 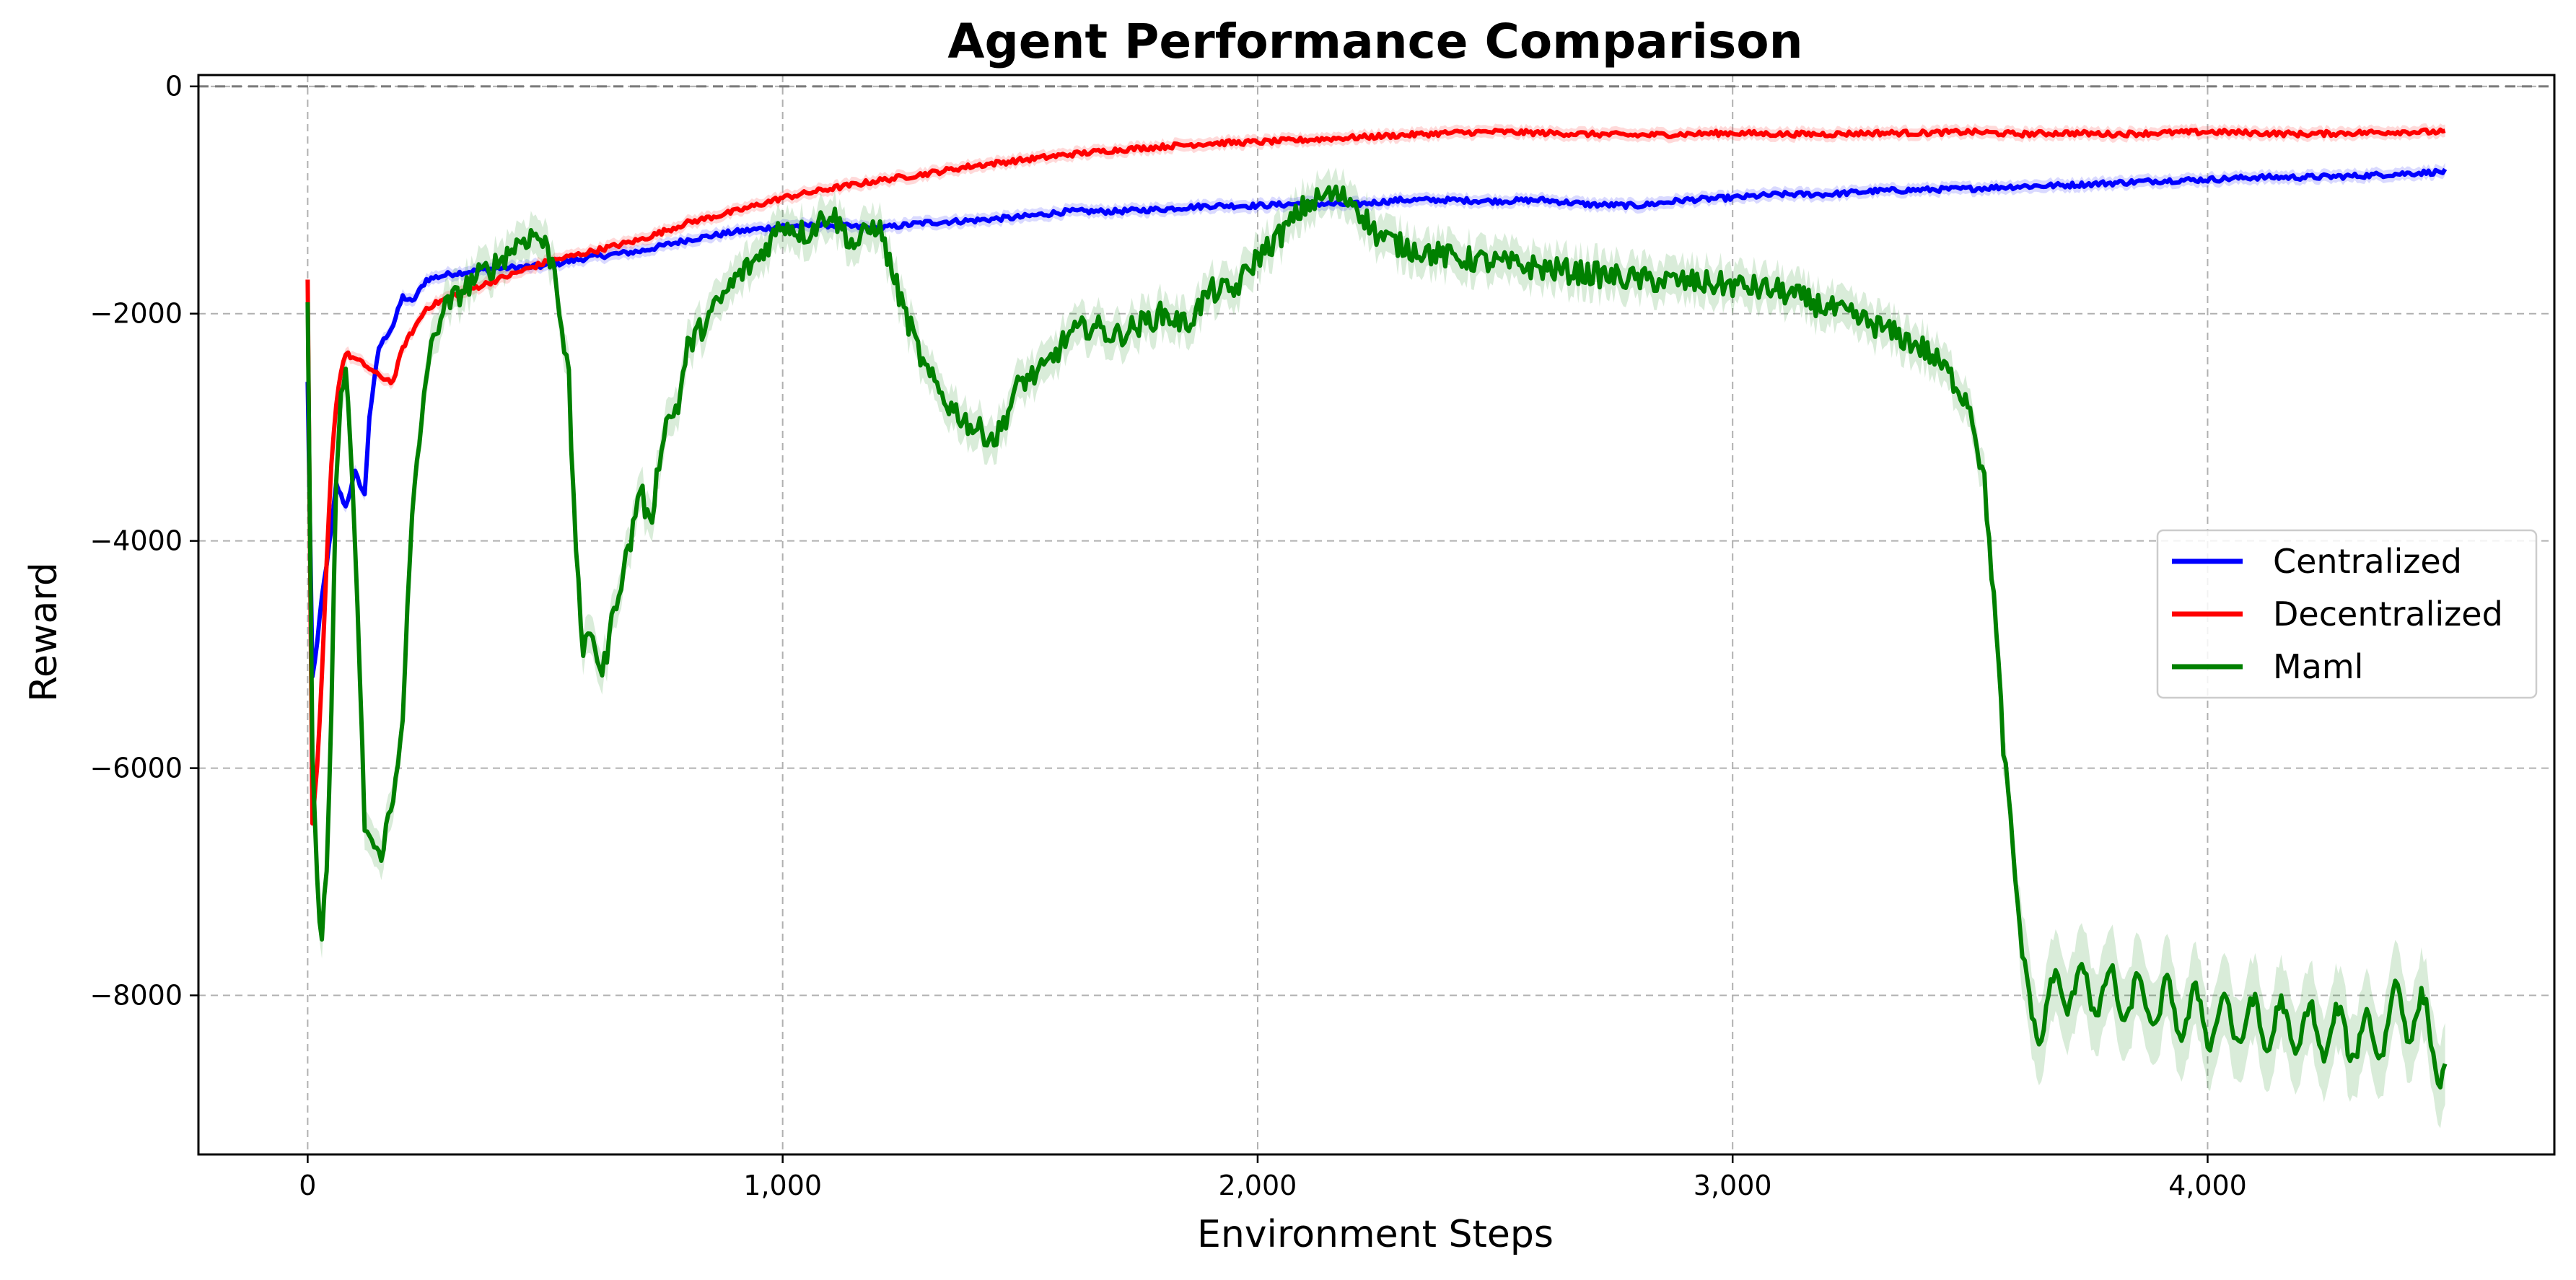 I want to click on legend-label-centralized: Centralized, so click(x=2367, y=561).